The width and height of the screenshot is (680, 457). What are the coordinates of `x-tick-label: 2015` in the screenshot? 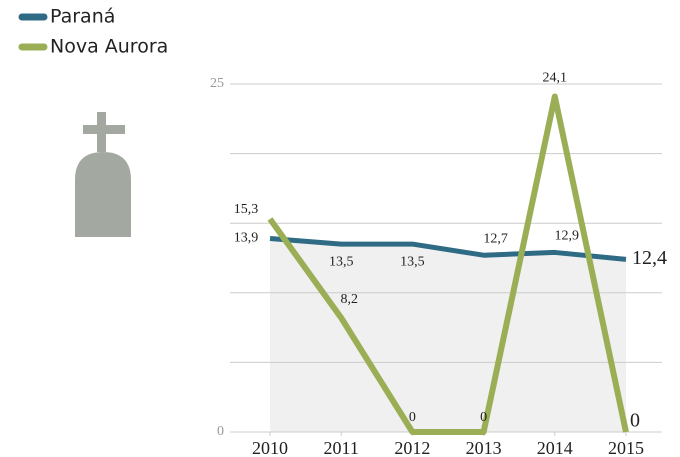 It's located at (626, 447).